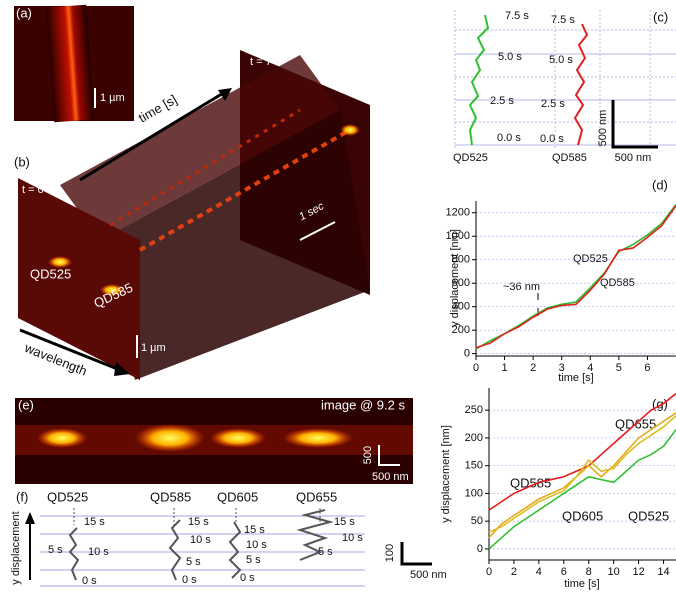 This screenshot has height=594, width=676. Describe the element at coordinates (581, 84) in the screenshot. I see `trajectory` at that location.